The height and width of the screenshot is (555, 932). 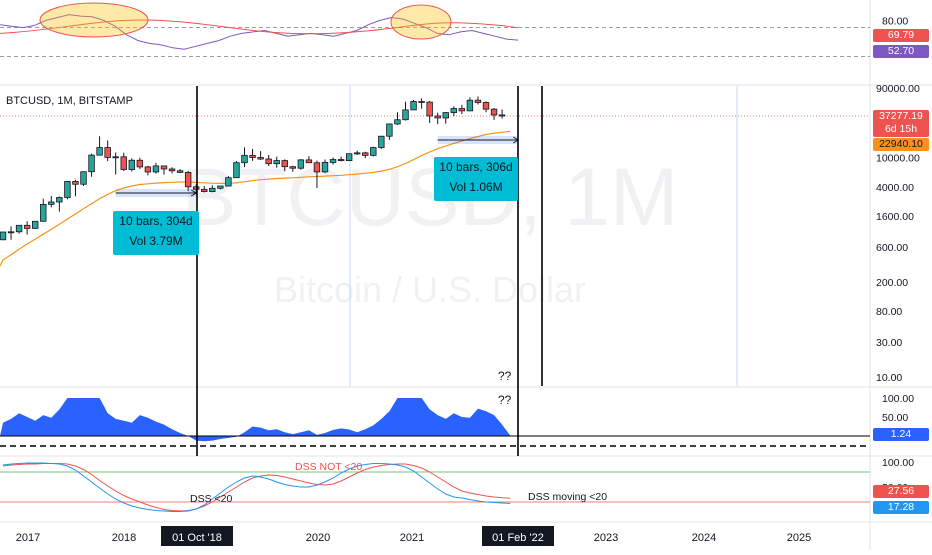 What do you see at coordinates (889, 378) in the screenshot?
I see `price-axis-label: 10.00` at bounding box center [889, 378].